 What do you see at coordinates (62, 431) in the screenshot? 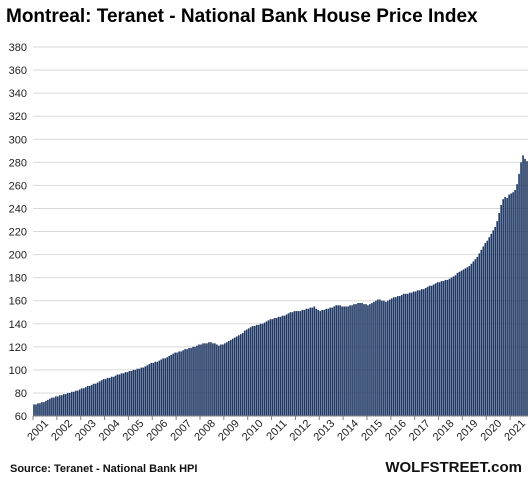
I see `x-tick-label: 2002` at bounding box center [62, 431].